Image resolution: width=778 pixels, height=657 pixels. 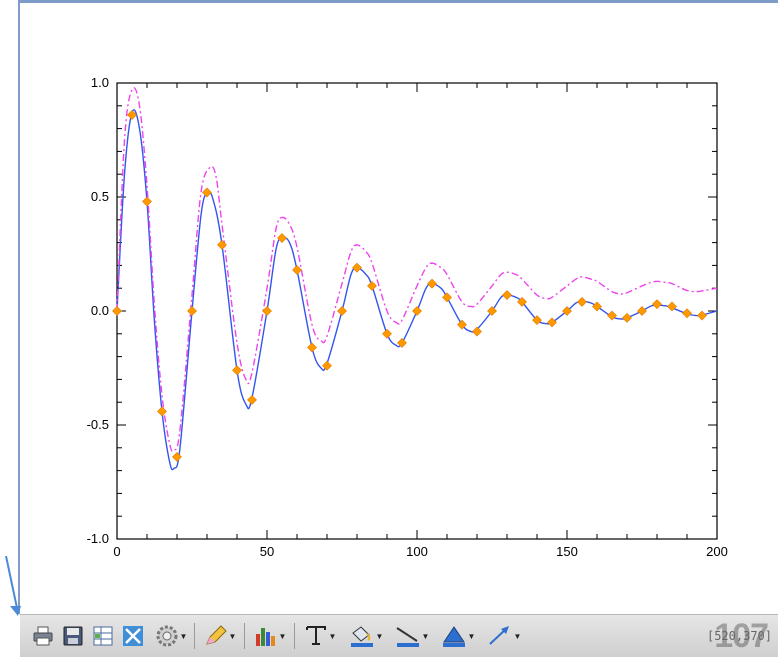 I want to click on y-tick-label: 1.0, so click(x=100, y=82).